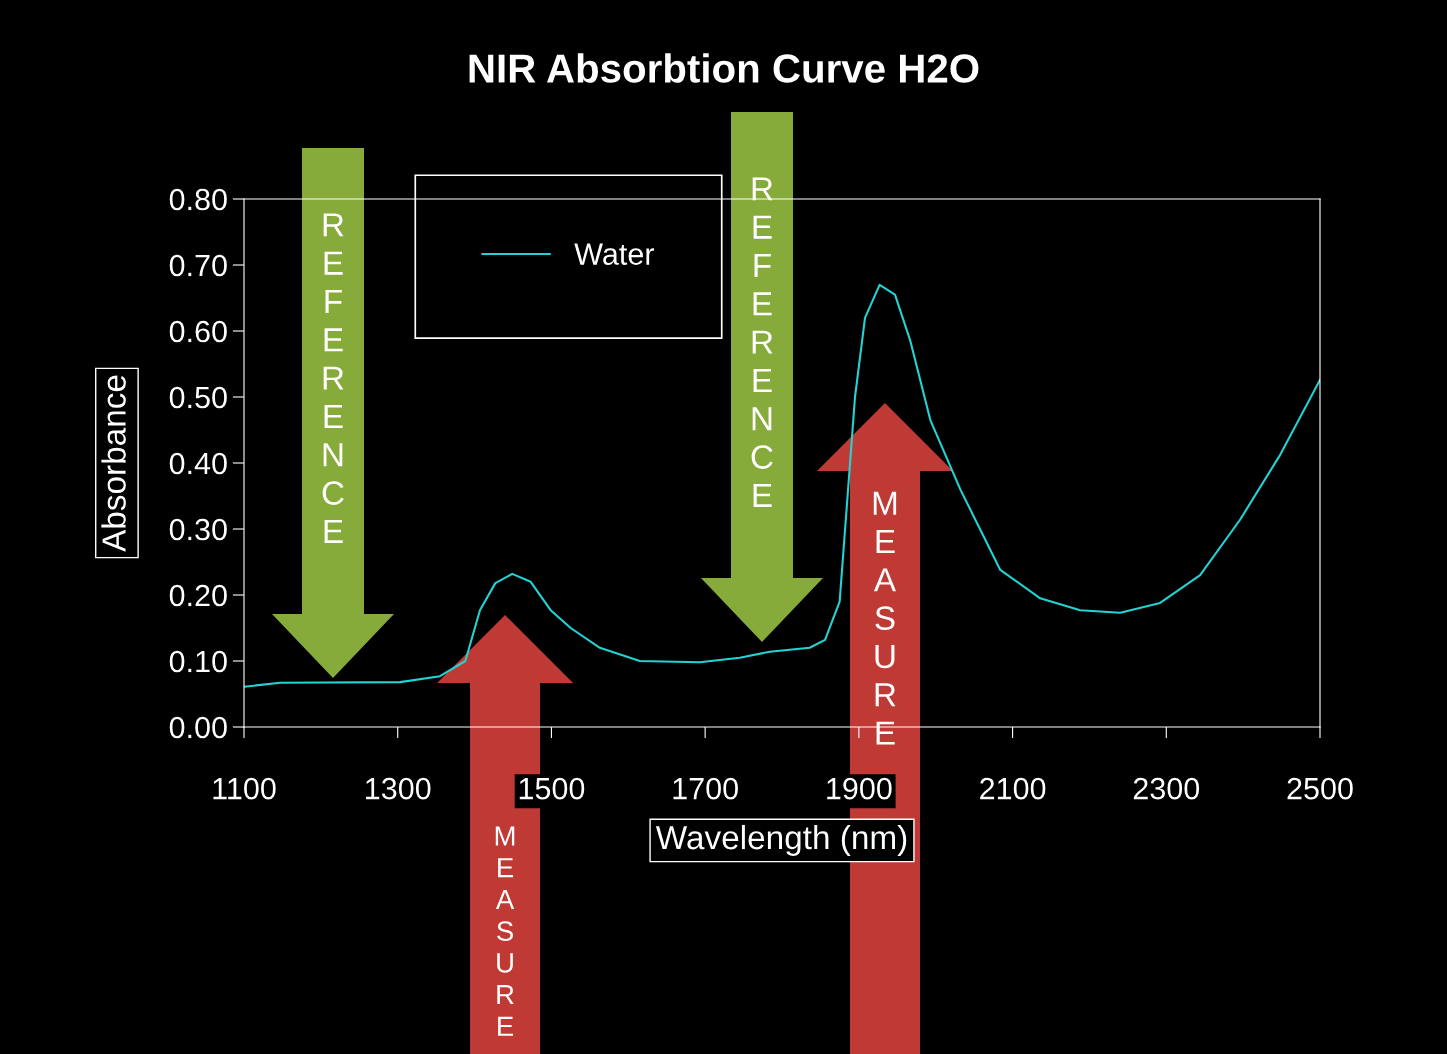 The image size is (1447, 1054). What do you see at coordinates (198, 595) in the screenshot?
I see `y-tick-label: 0.20` at bounding box center [198, 595].